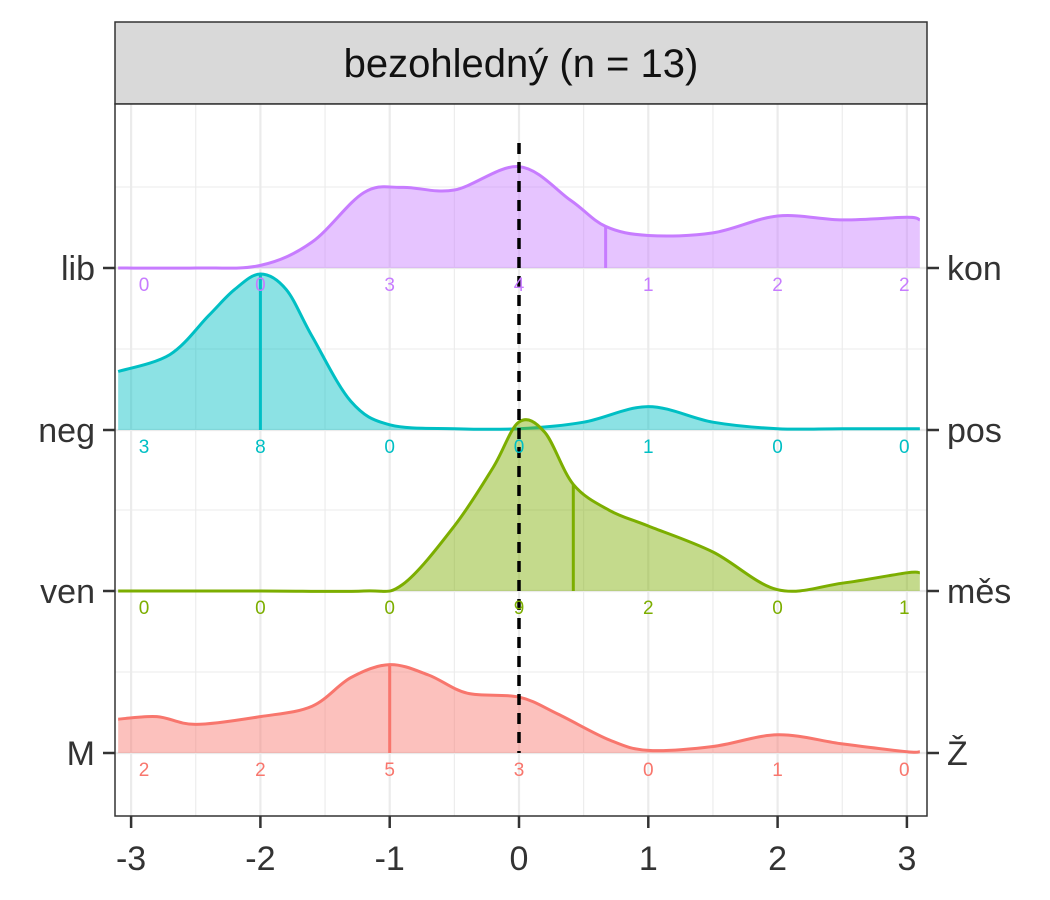 Image resolution: width=1050 pixels, height=900 pixels. I want to click on y-label-left: ven, so click(67, 592).